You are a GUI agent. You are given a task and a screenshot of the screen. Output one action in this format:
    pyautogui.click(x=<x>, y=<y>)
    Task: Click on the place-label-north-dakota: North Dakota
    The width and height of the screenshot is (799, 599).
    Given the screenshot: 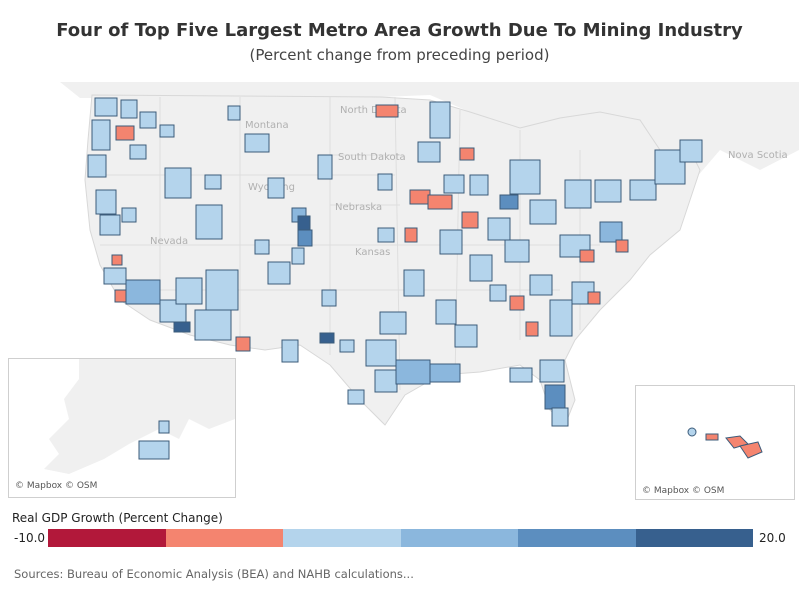 What is the action you would take?
    pyautogui.click(x=373, y=110)
    